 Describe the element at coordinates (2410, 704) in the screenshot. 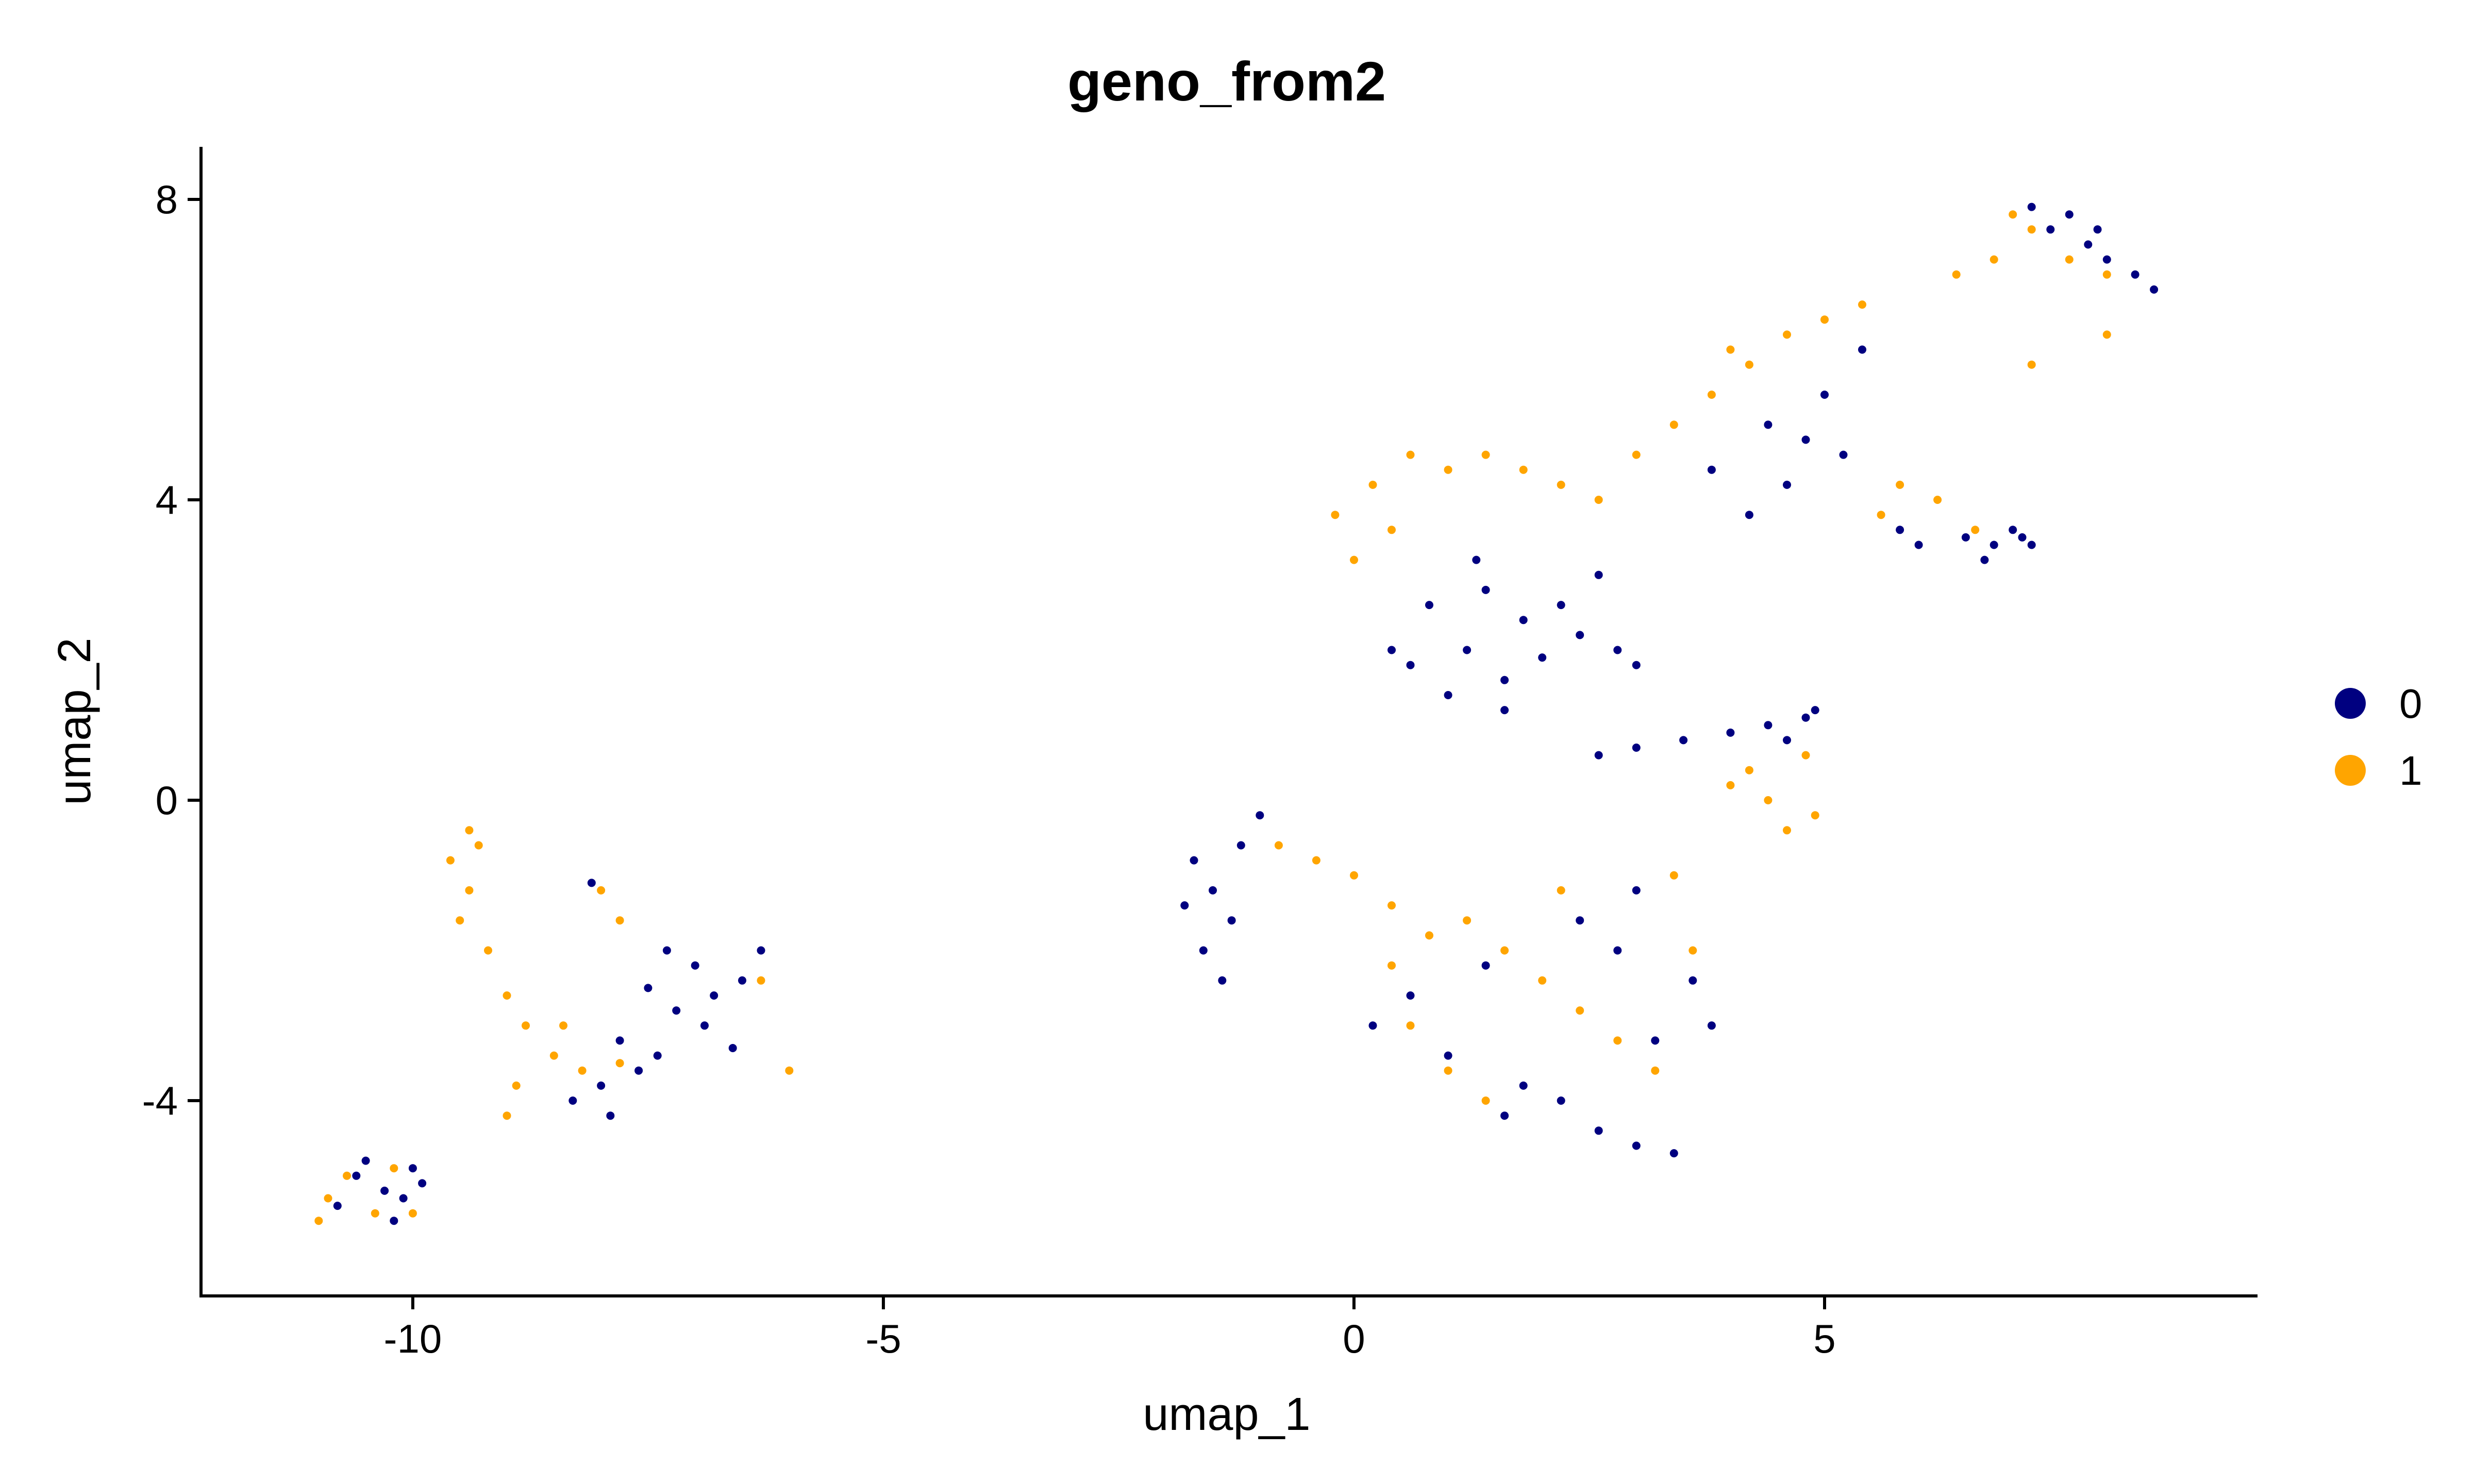

I see `legend-label-0: 0` at that location.